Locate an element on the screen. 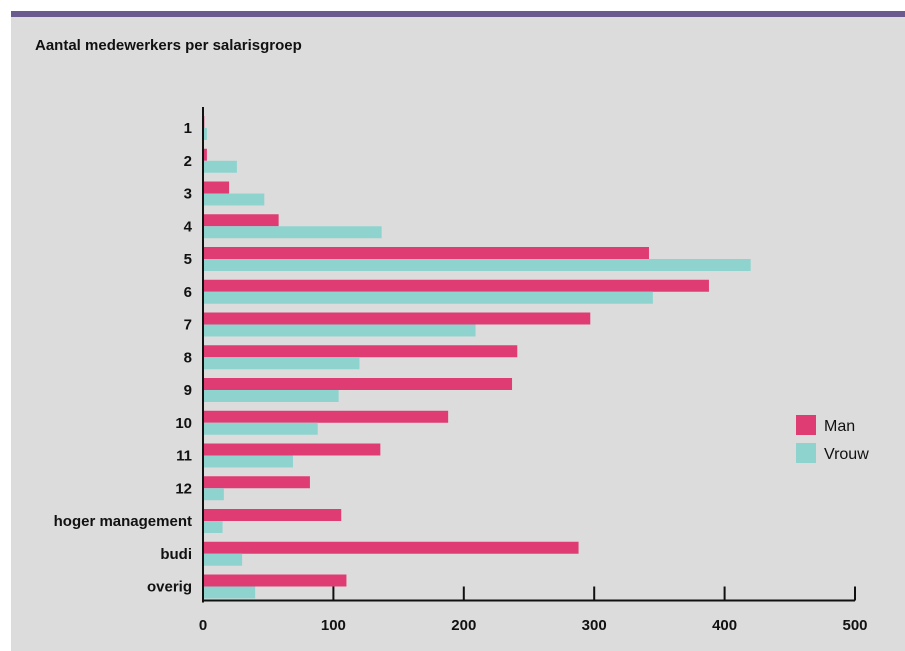 This screenshot has width=905, height=651. chart-title: Aantal medewerkers per salarisgroep is located at coordinates (168, 45).